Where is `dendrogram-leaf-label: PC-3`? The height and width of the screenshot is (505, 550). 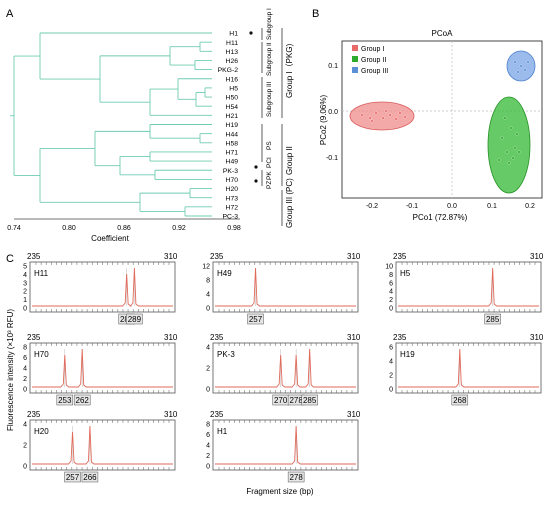 dendrogram-leaf-label: PC-3 is located at coordinates (231, 217).